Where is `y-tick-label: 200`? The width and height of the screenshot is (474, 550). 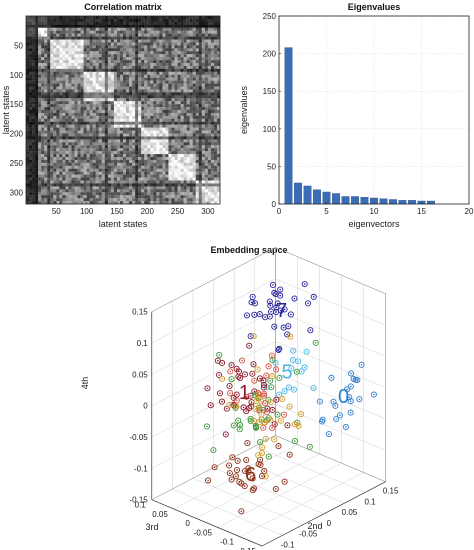
y-tick-label: 200 is located at coordinates (270, 54).